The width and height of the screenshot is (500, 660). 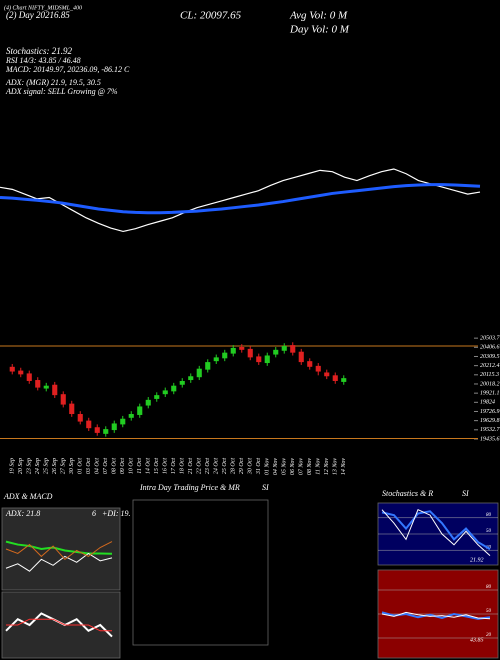 I want to click on header-text: (2) Day 20216.85, so click(x=38, y=15).